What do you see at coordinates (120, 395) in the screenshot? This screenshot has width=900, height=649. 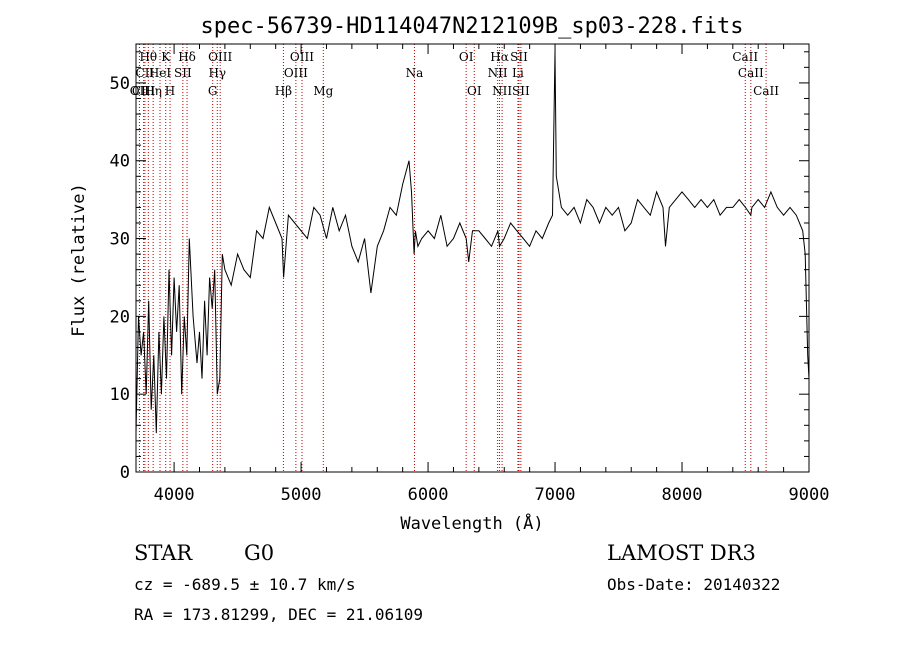 I see `y-tick-label: 10` at bounding box center [120, 395].